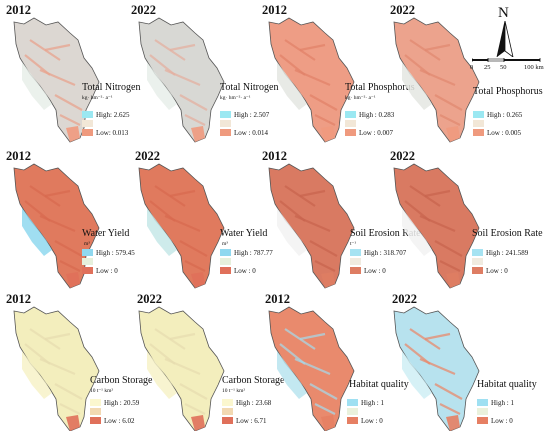  What do you see at coordinates (385, 253) in the screenshot?
I see `legend-high: High : 318.707` at bounding box center [385, 253].